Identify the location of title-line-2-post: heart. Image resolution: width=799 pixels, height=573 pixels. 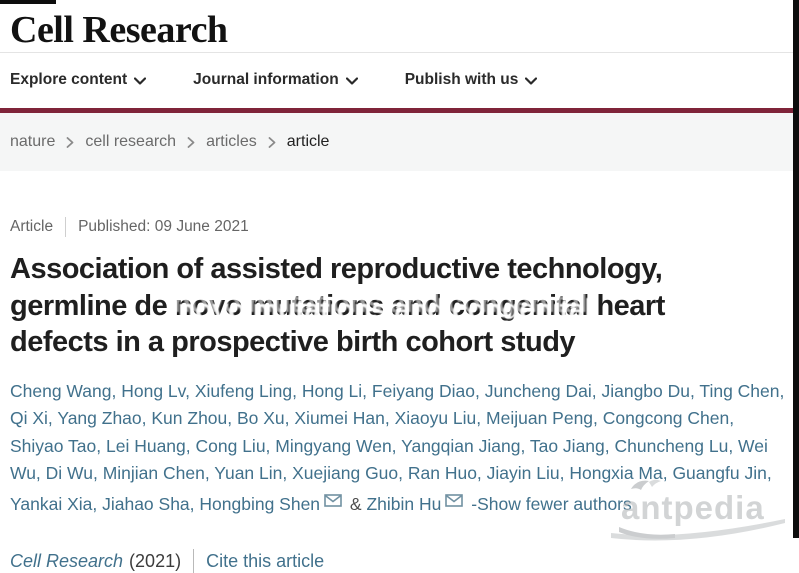
(626, 305).